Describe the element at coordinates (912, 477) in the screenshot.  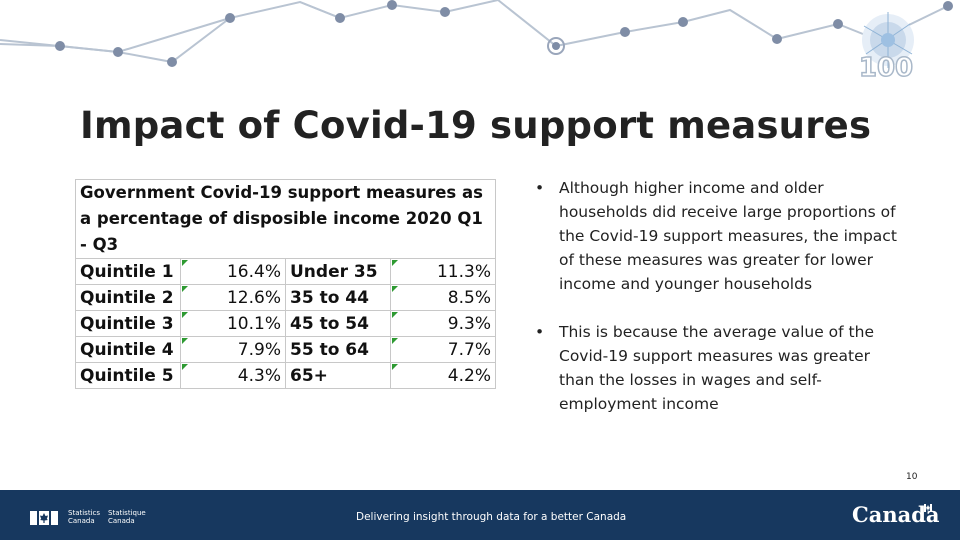
I see `page-number: 10` at that location.